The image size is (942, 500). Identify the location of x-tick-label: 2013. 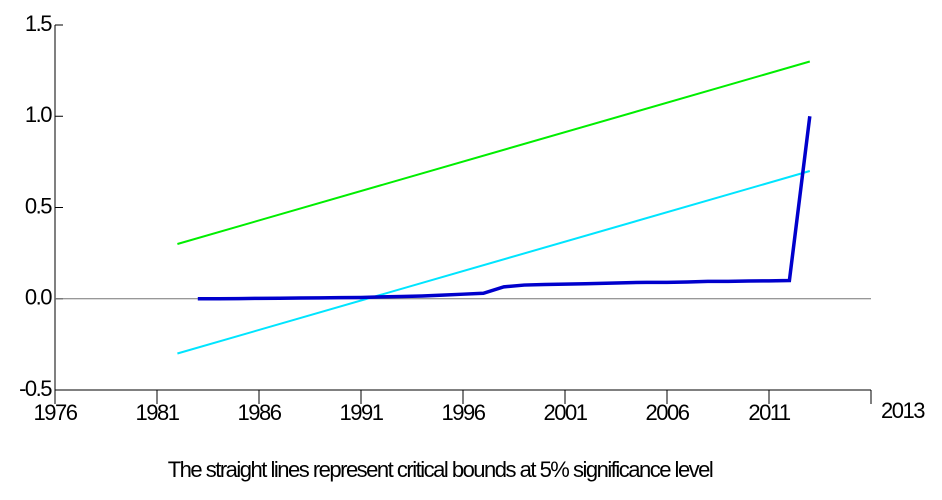
(903, 410).